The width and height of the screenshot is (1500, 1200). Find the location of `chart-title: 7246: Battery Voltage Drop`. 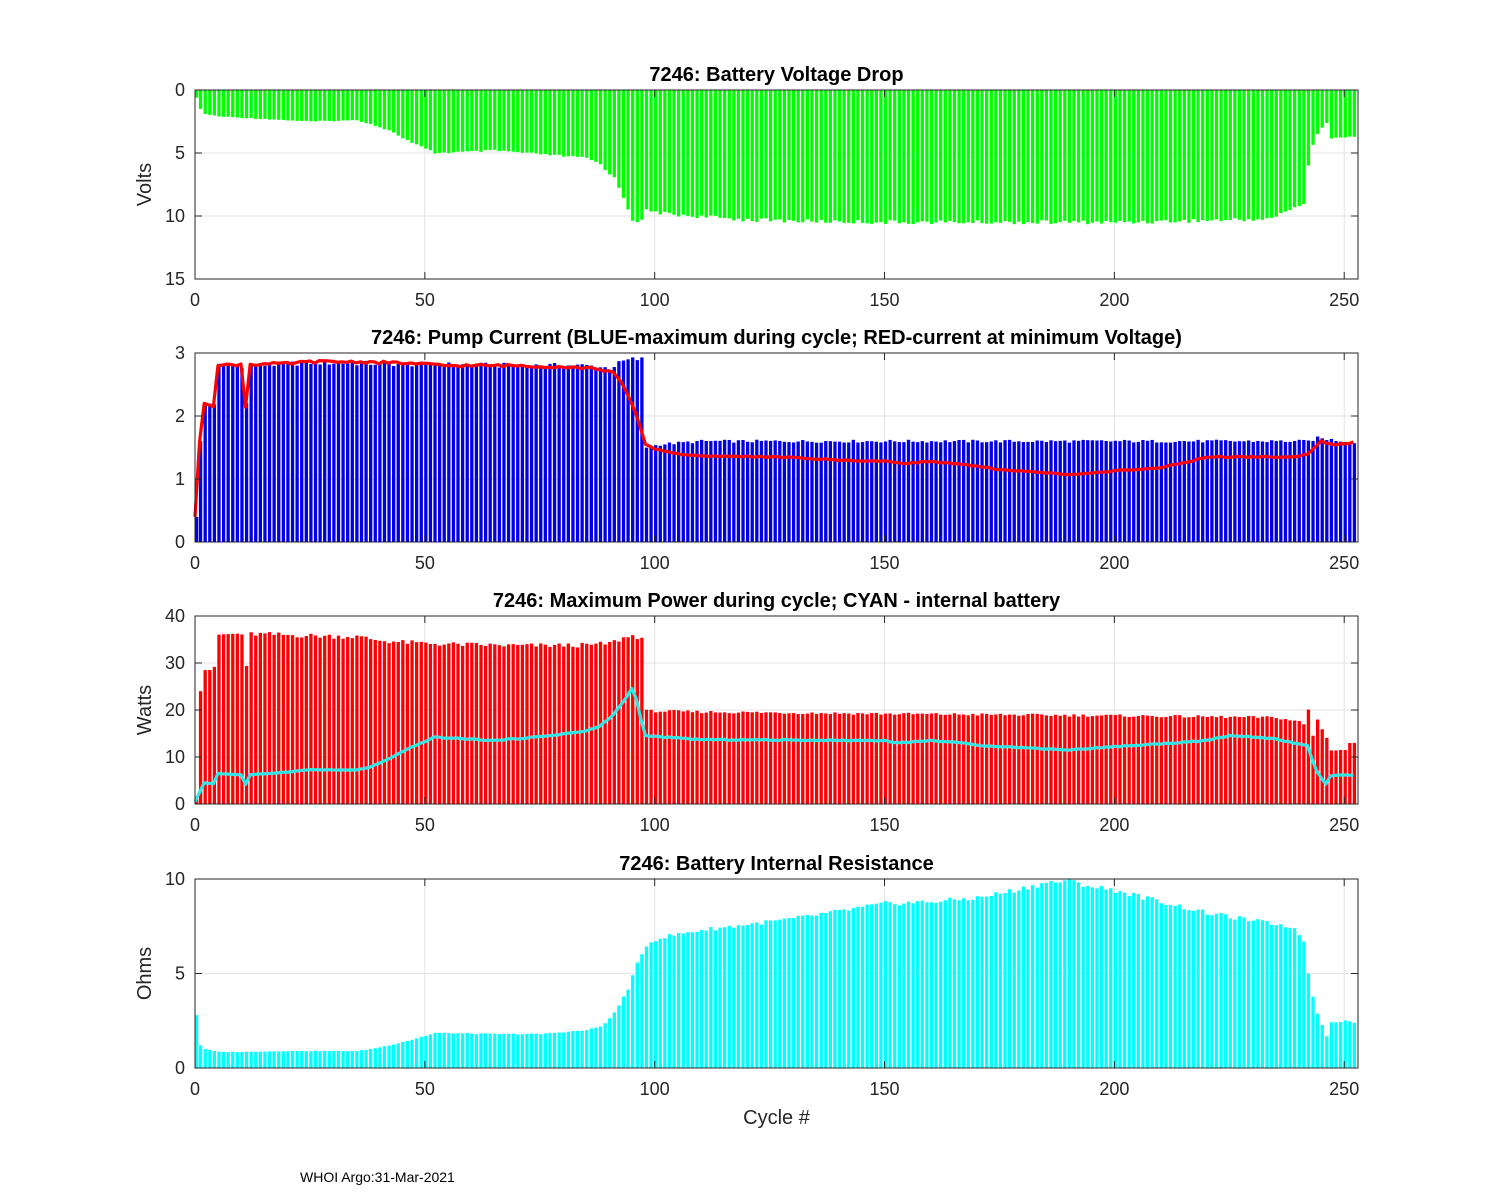

chart-title: 7246: Battery Voltage Drop is located at coordinates (776, 75).